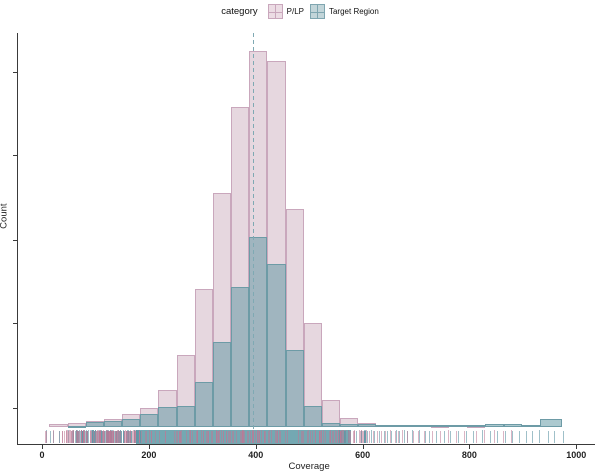 This screenshot has height=475, width=600. What do you see at coordinates (5, 216) in the screenshot?
I see `y-axis-title: Count` at bounding box center [5, 216].